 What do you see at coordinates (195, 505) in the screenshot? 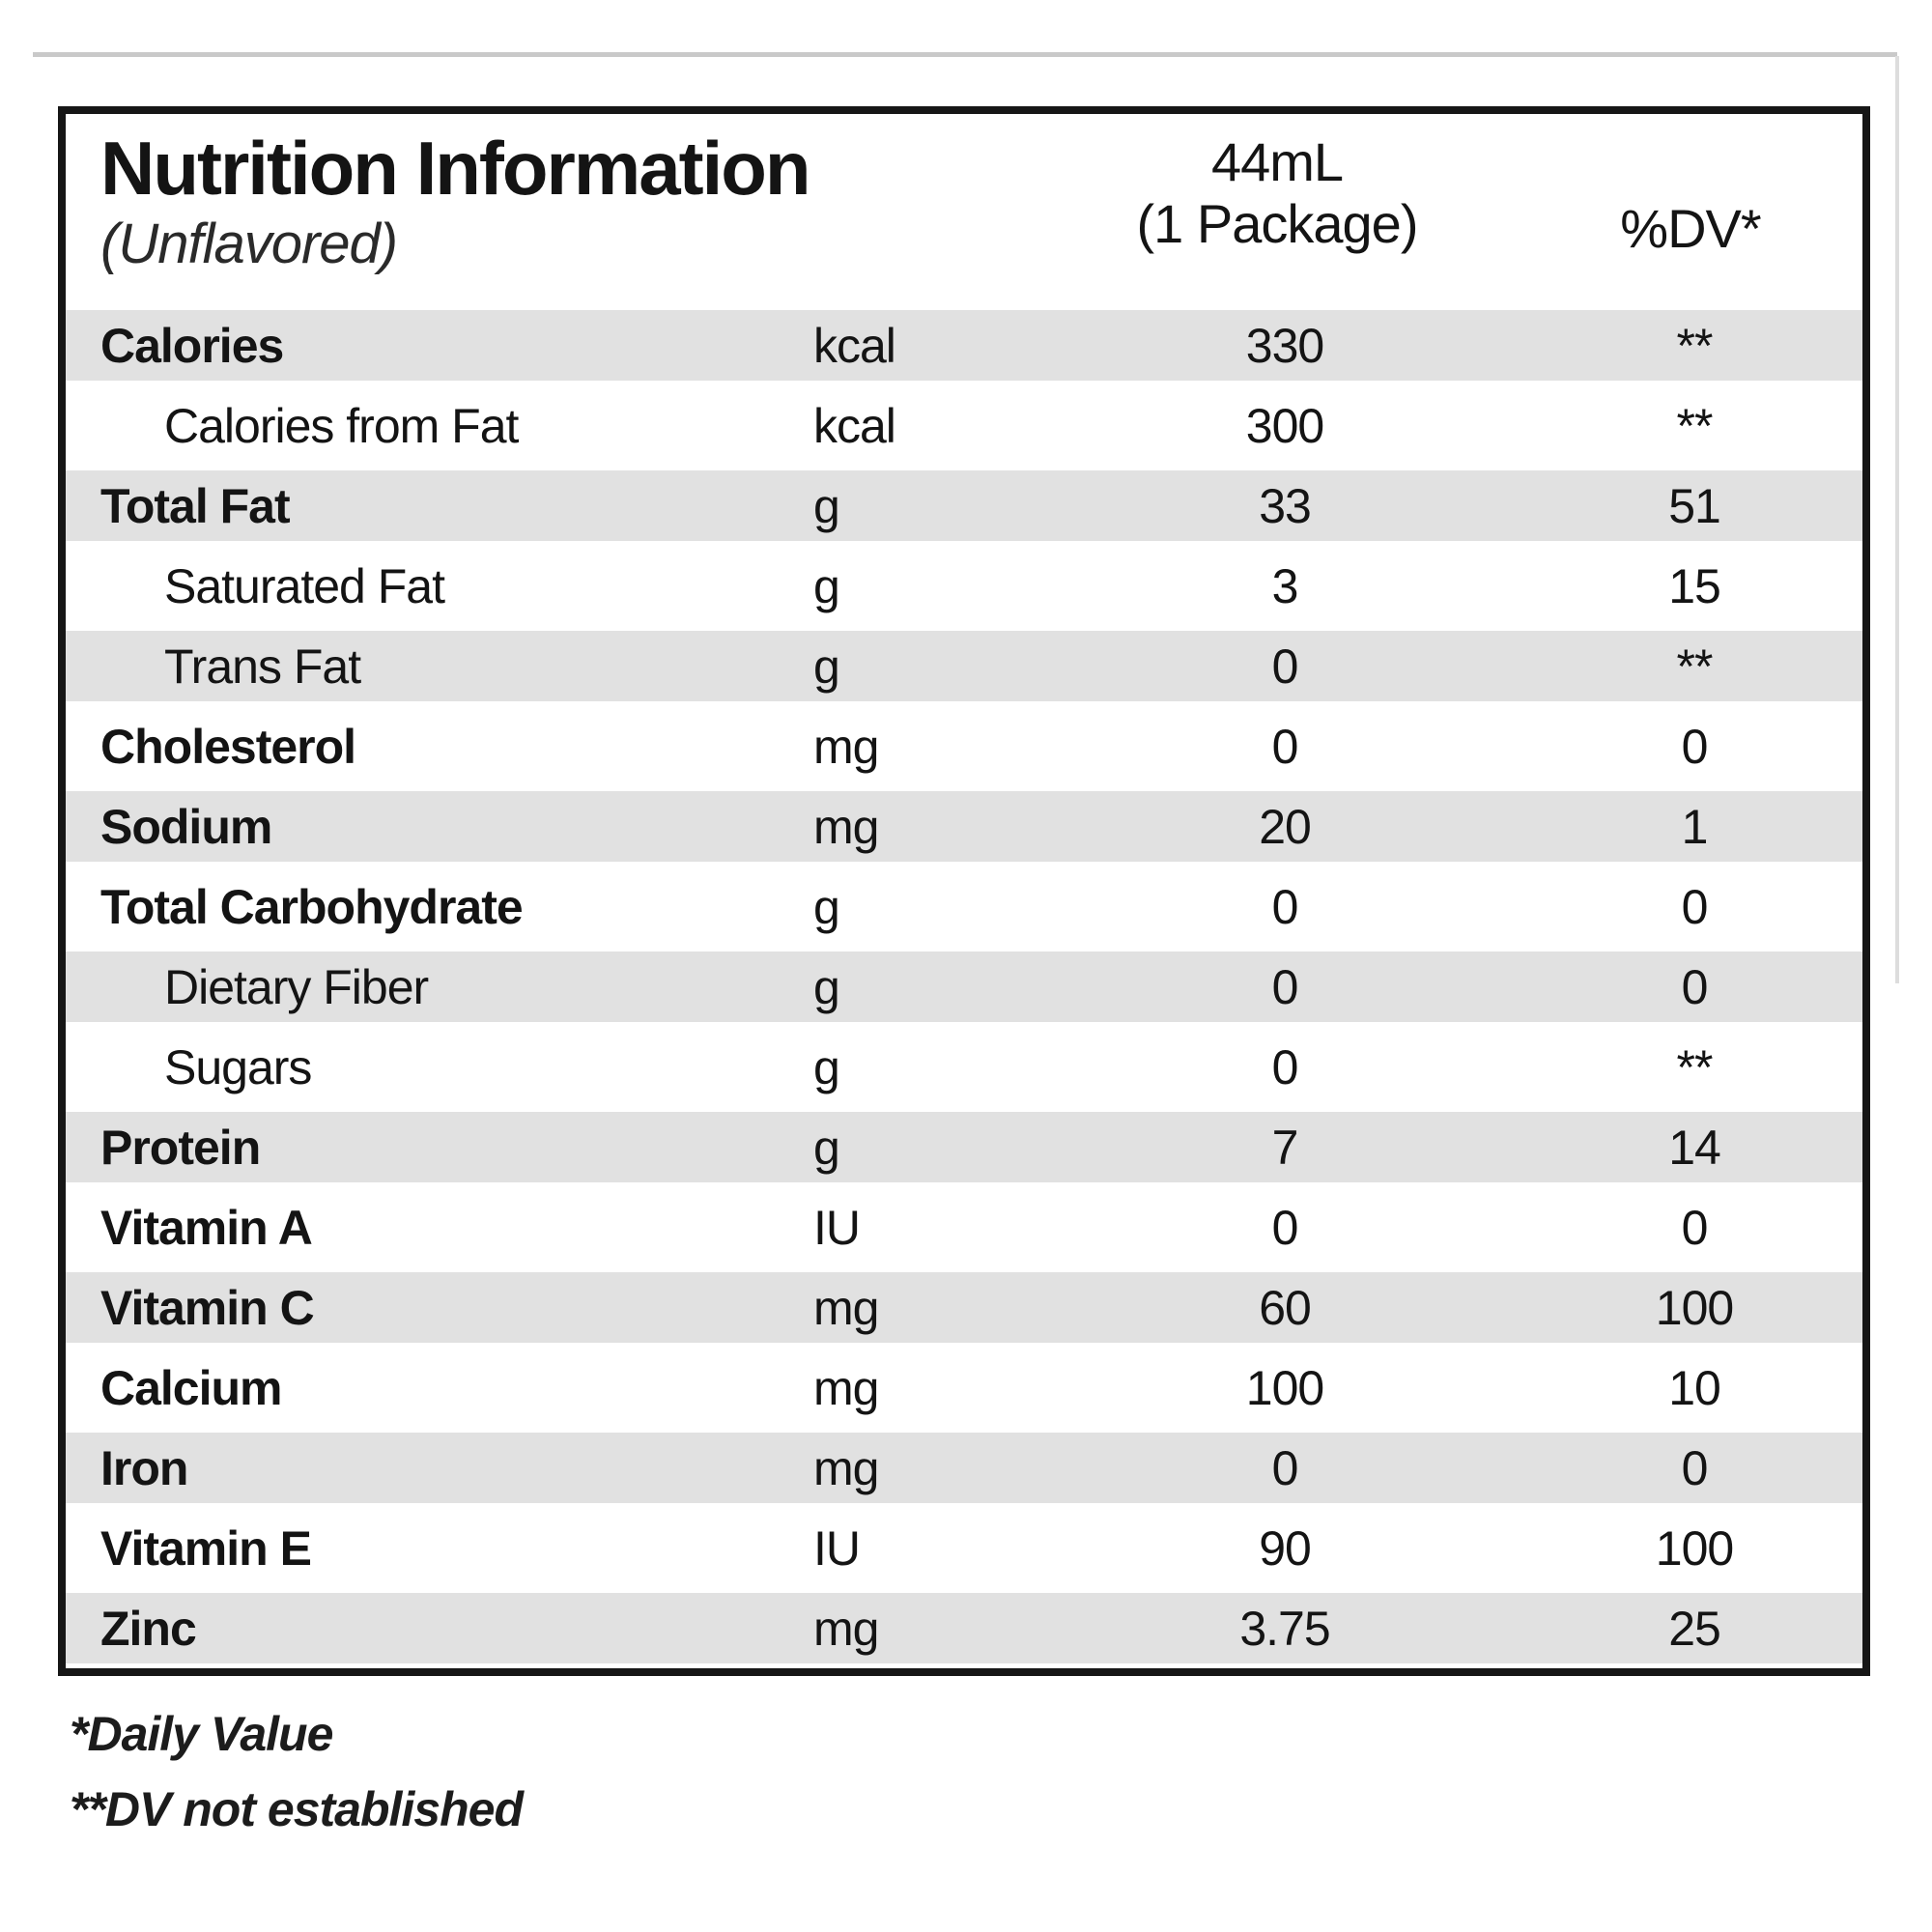
I see `nutrient-name-cell: Total Fat` at bounding box center [195, 505].